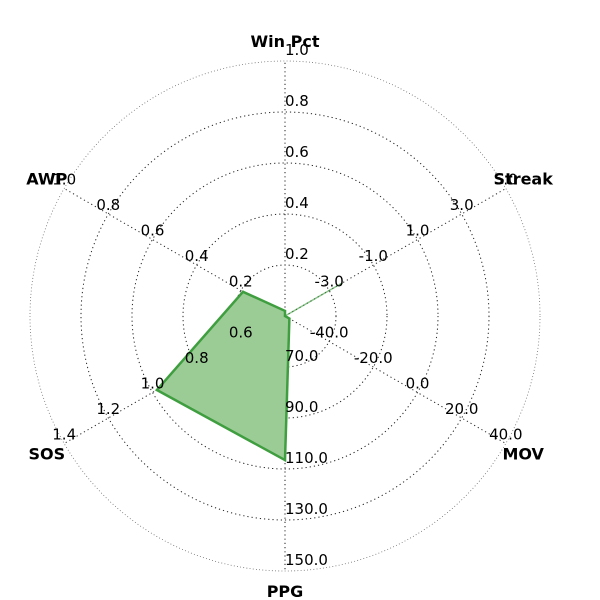  I want to click on tick-label-mov-3: 20.0, so click(461, 409).